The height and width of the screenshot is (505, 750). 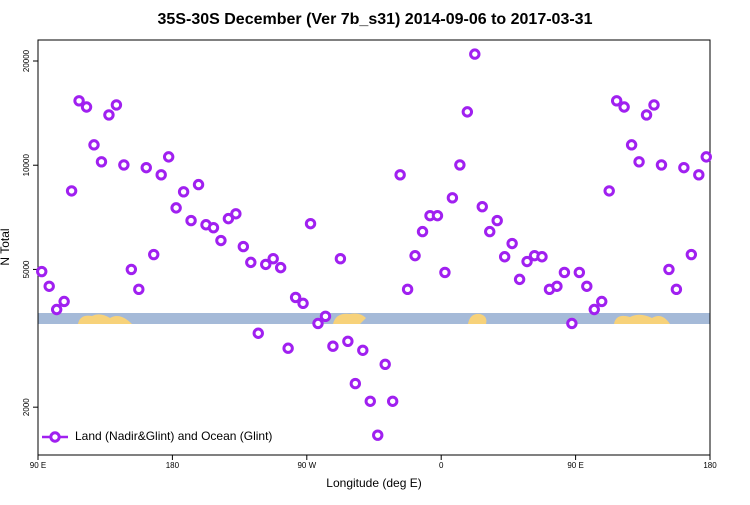 What do you see at coordinates (441, 465) in the screenshot?
I see `x-tick-label: 0` at bounding box center [441, 465].